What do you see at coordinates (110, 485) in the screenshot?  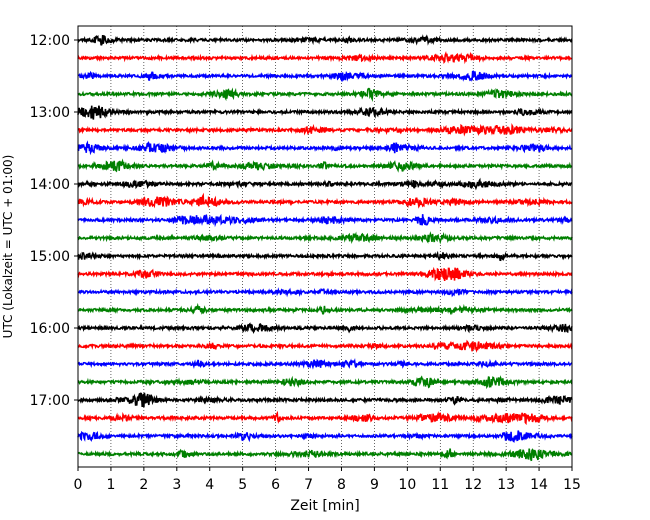 I see `x-tick-label-1: 1` at bounding box center [110, 485].